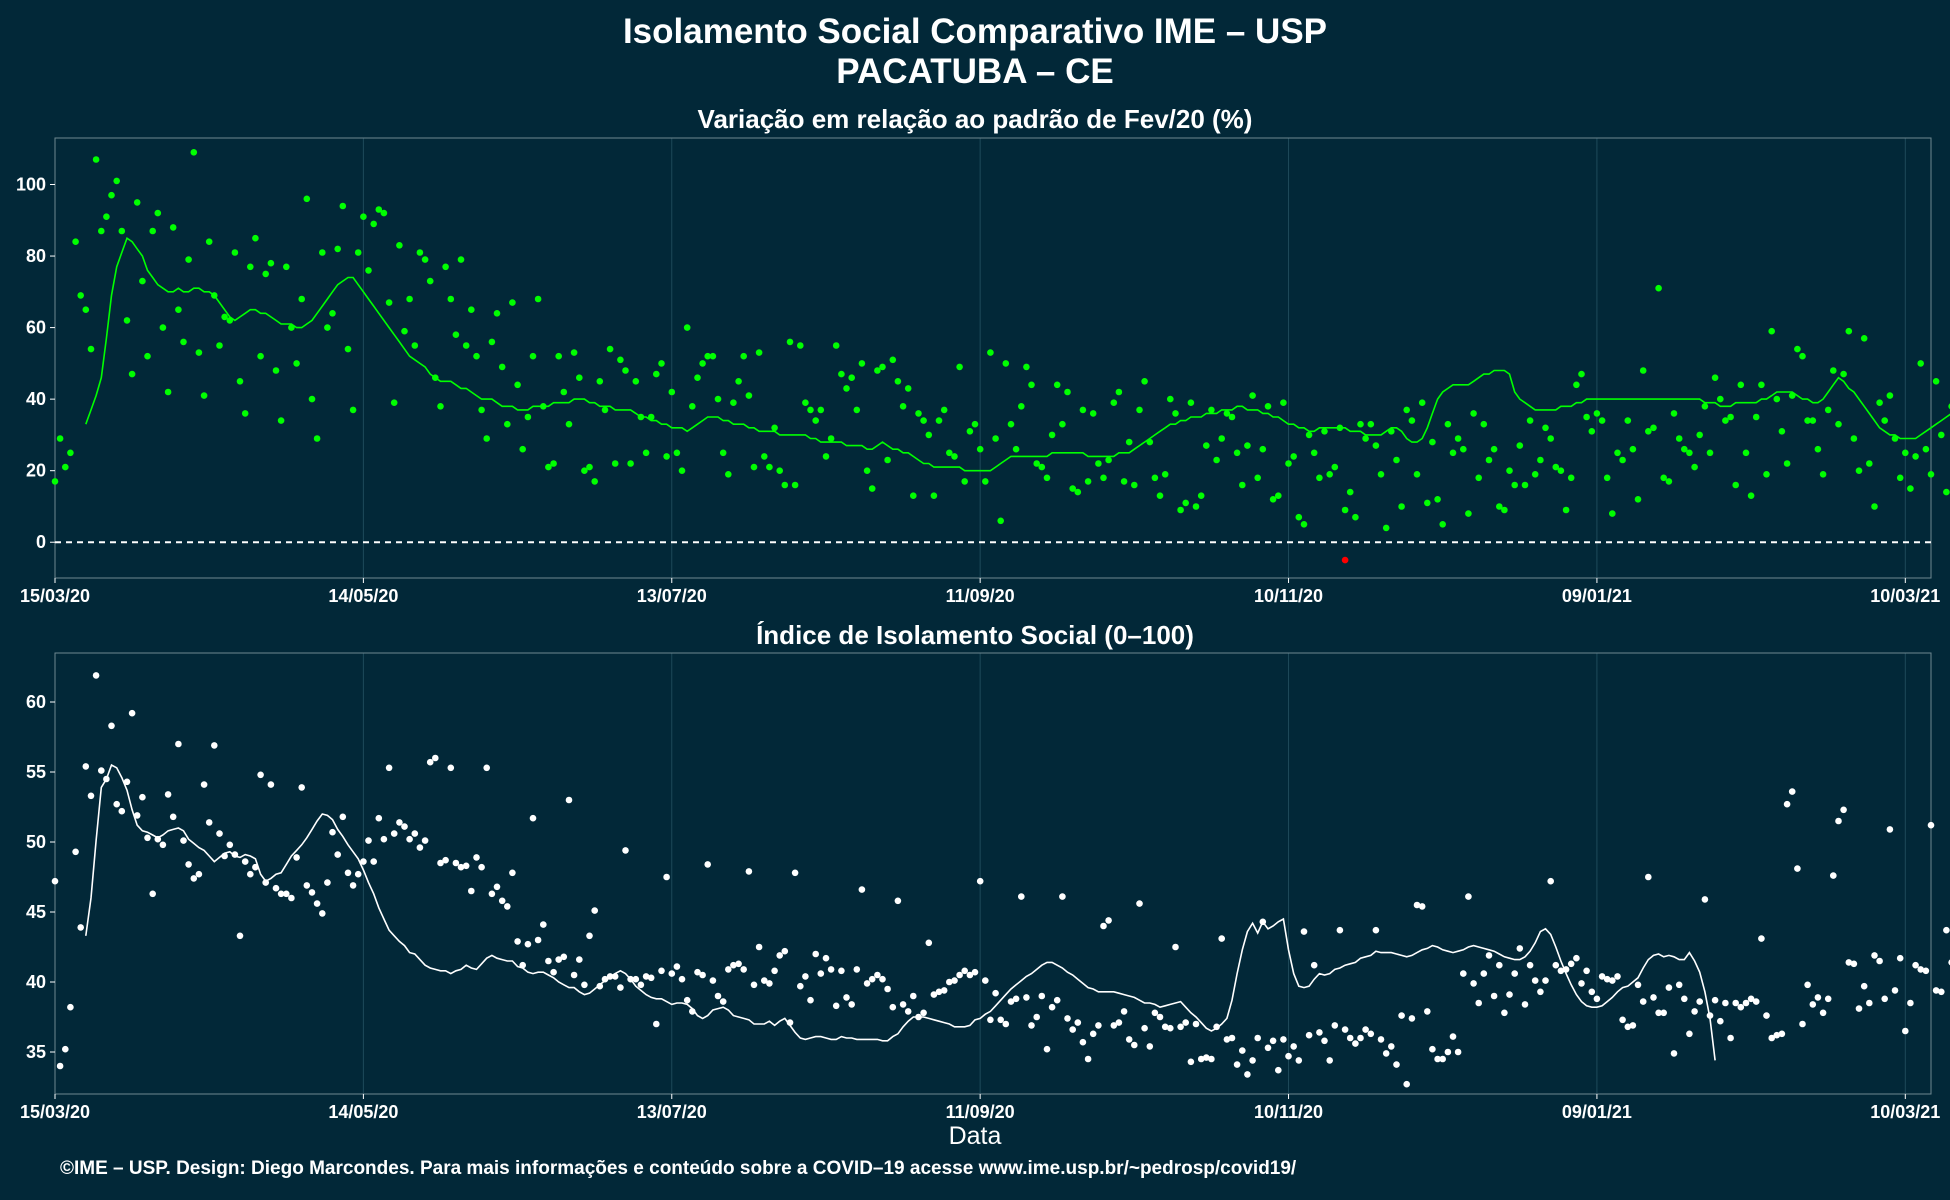 This screenshot has height=1200, width=1950. Describe the element at coordinates (36, 471) in the screenshot. I see `y-tick-label: 20` at that location.